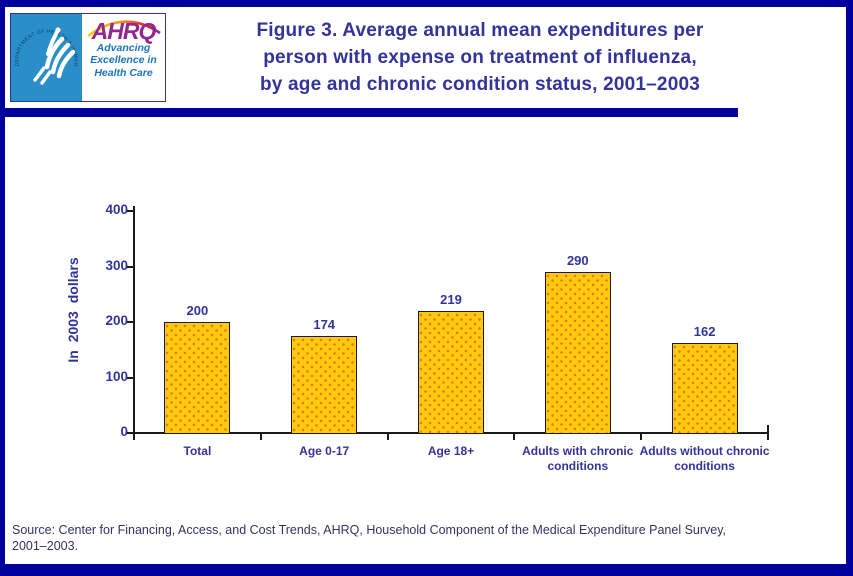  I want to click on ahrq-tagline: Advancing Excellence in Health Care, so click(123, 60).